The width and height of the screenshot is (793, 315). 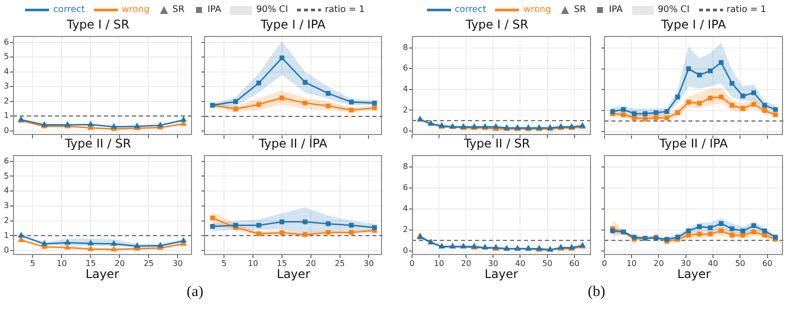 I want to click on text: (a), so click(x=195, y=292).